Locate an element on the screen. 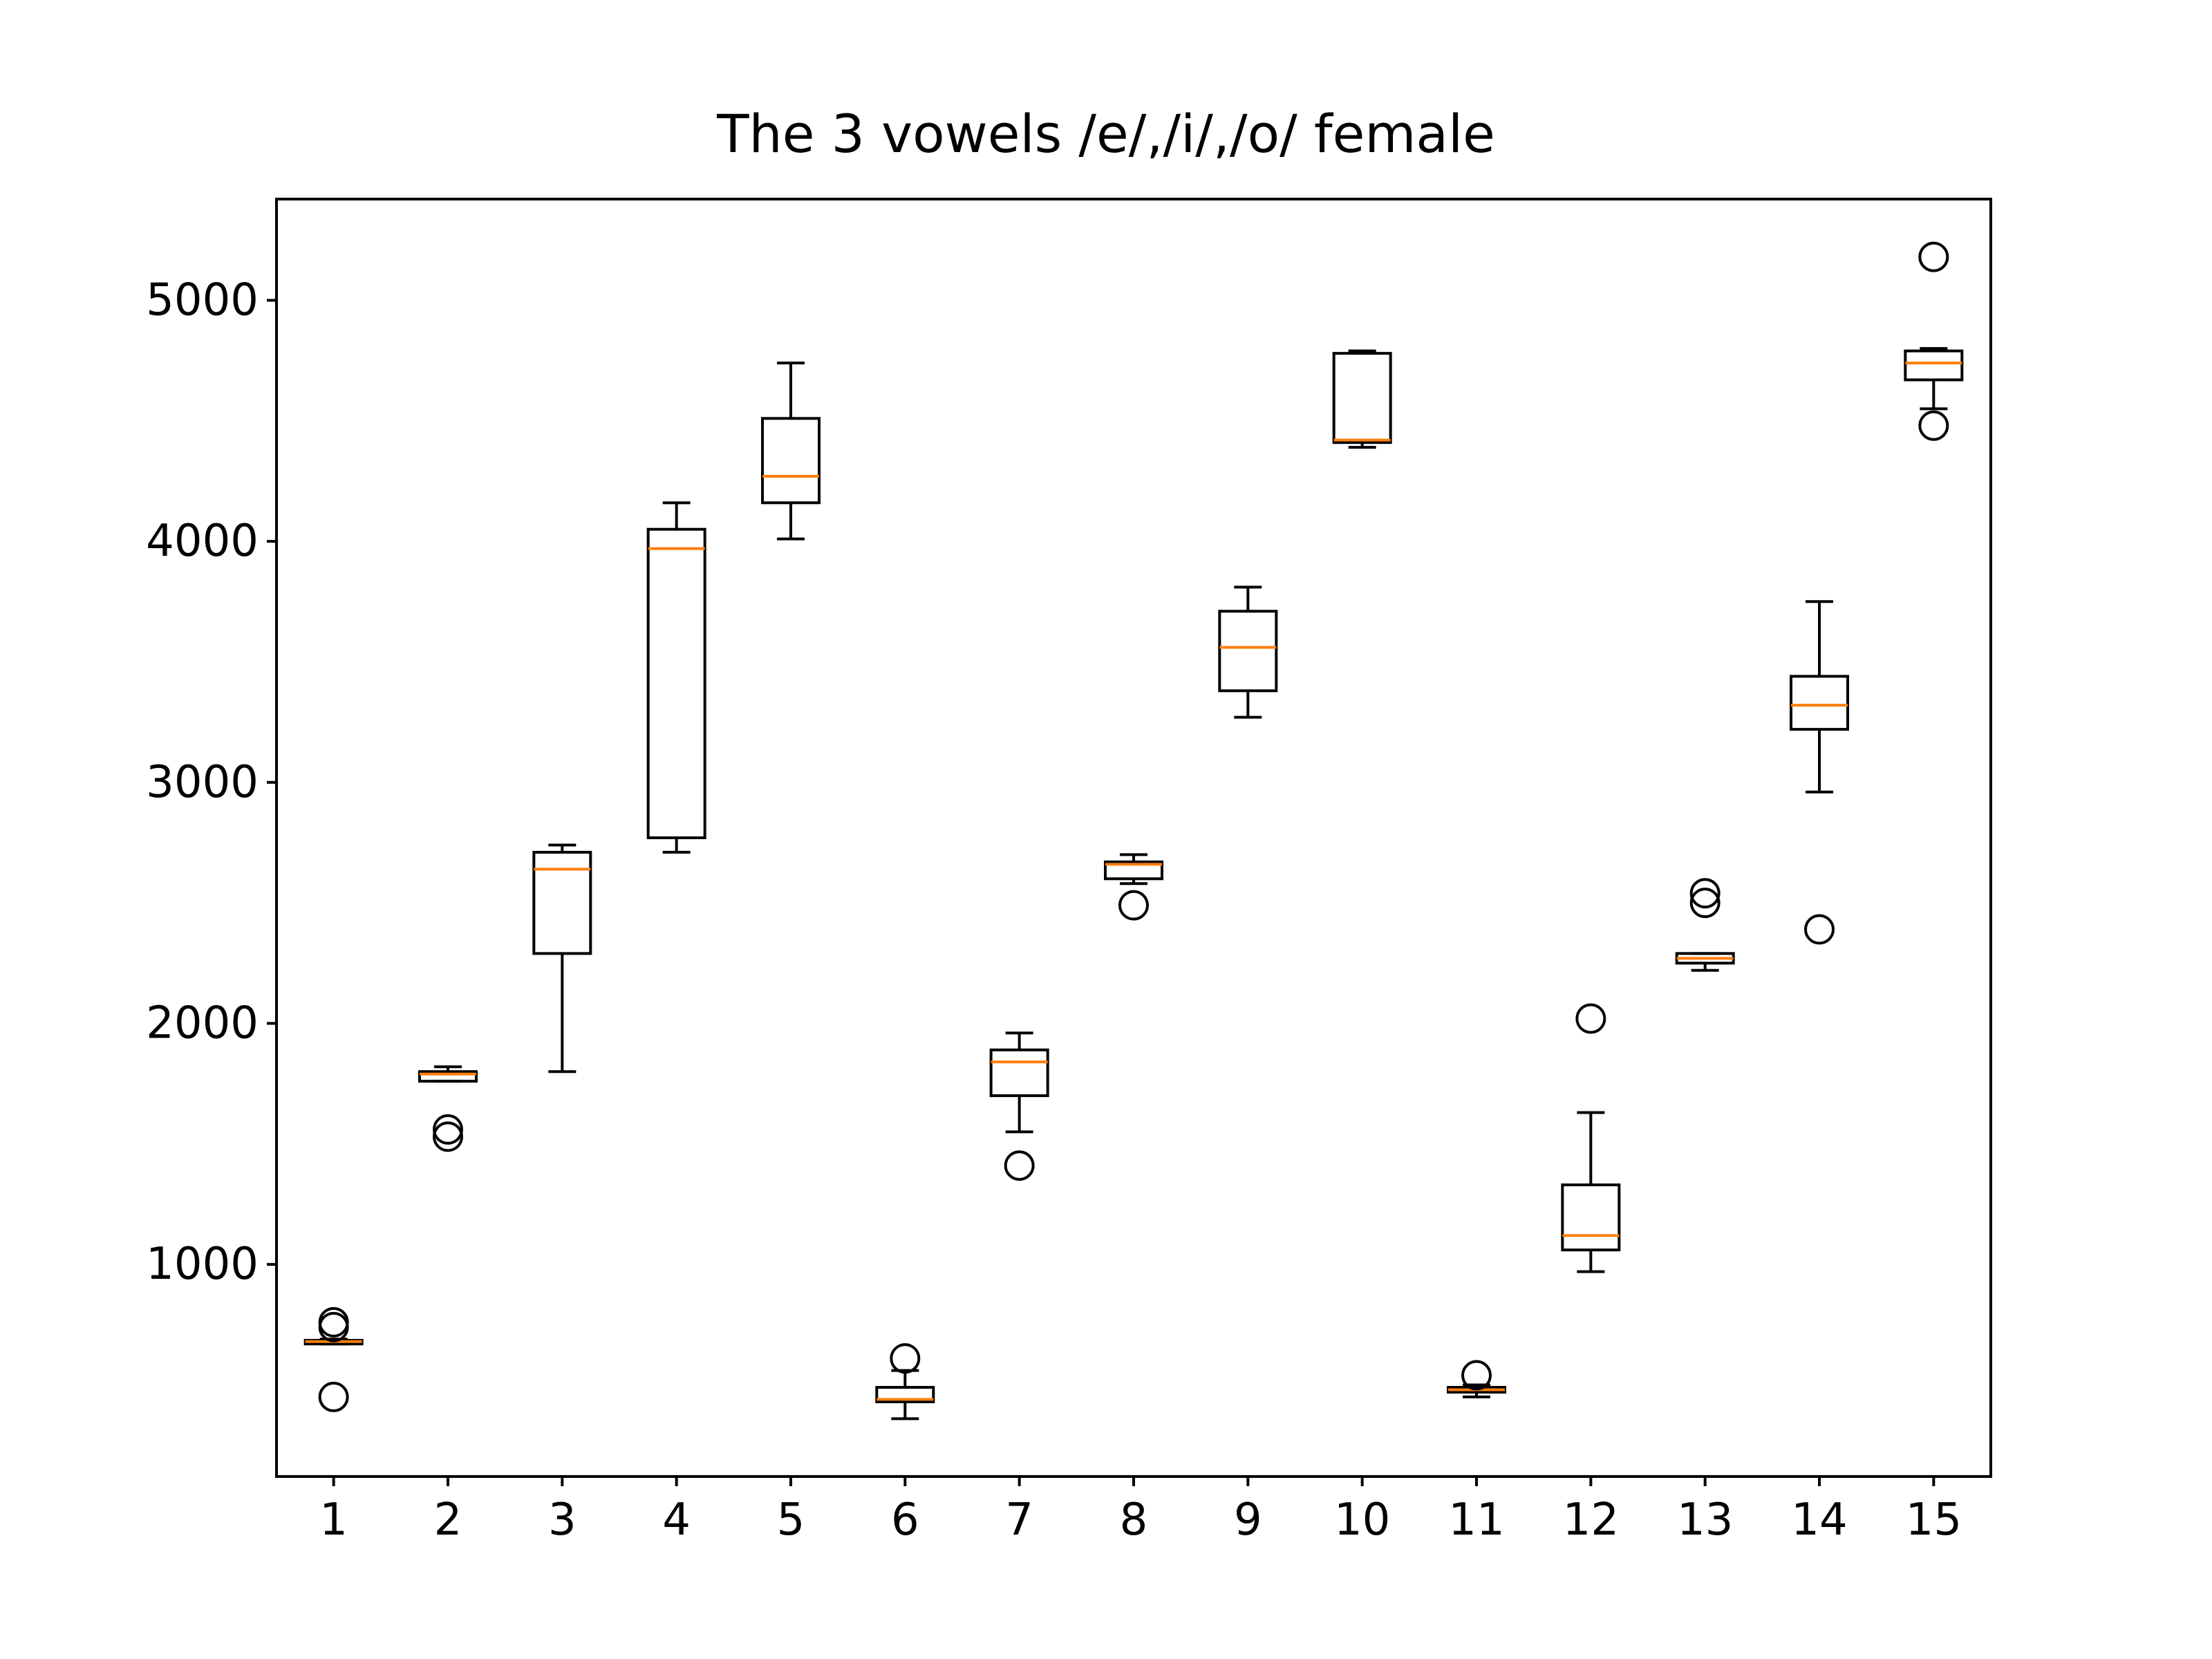 Image resolution: width=2212 pixels, height=1659 pixels. x-tick-label: 8 is located at coordinates (1134, 1520).